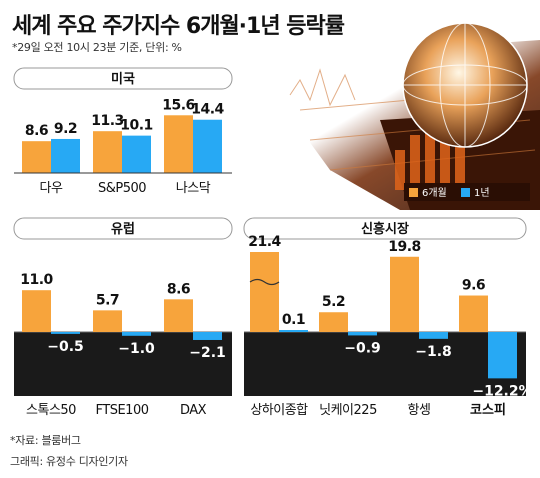 The image size is (540, 478). I want to click on em-label-6m-2: 19.8, so click(404, 247).